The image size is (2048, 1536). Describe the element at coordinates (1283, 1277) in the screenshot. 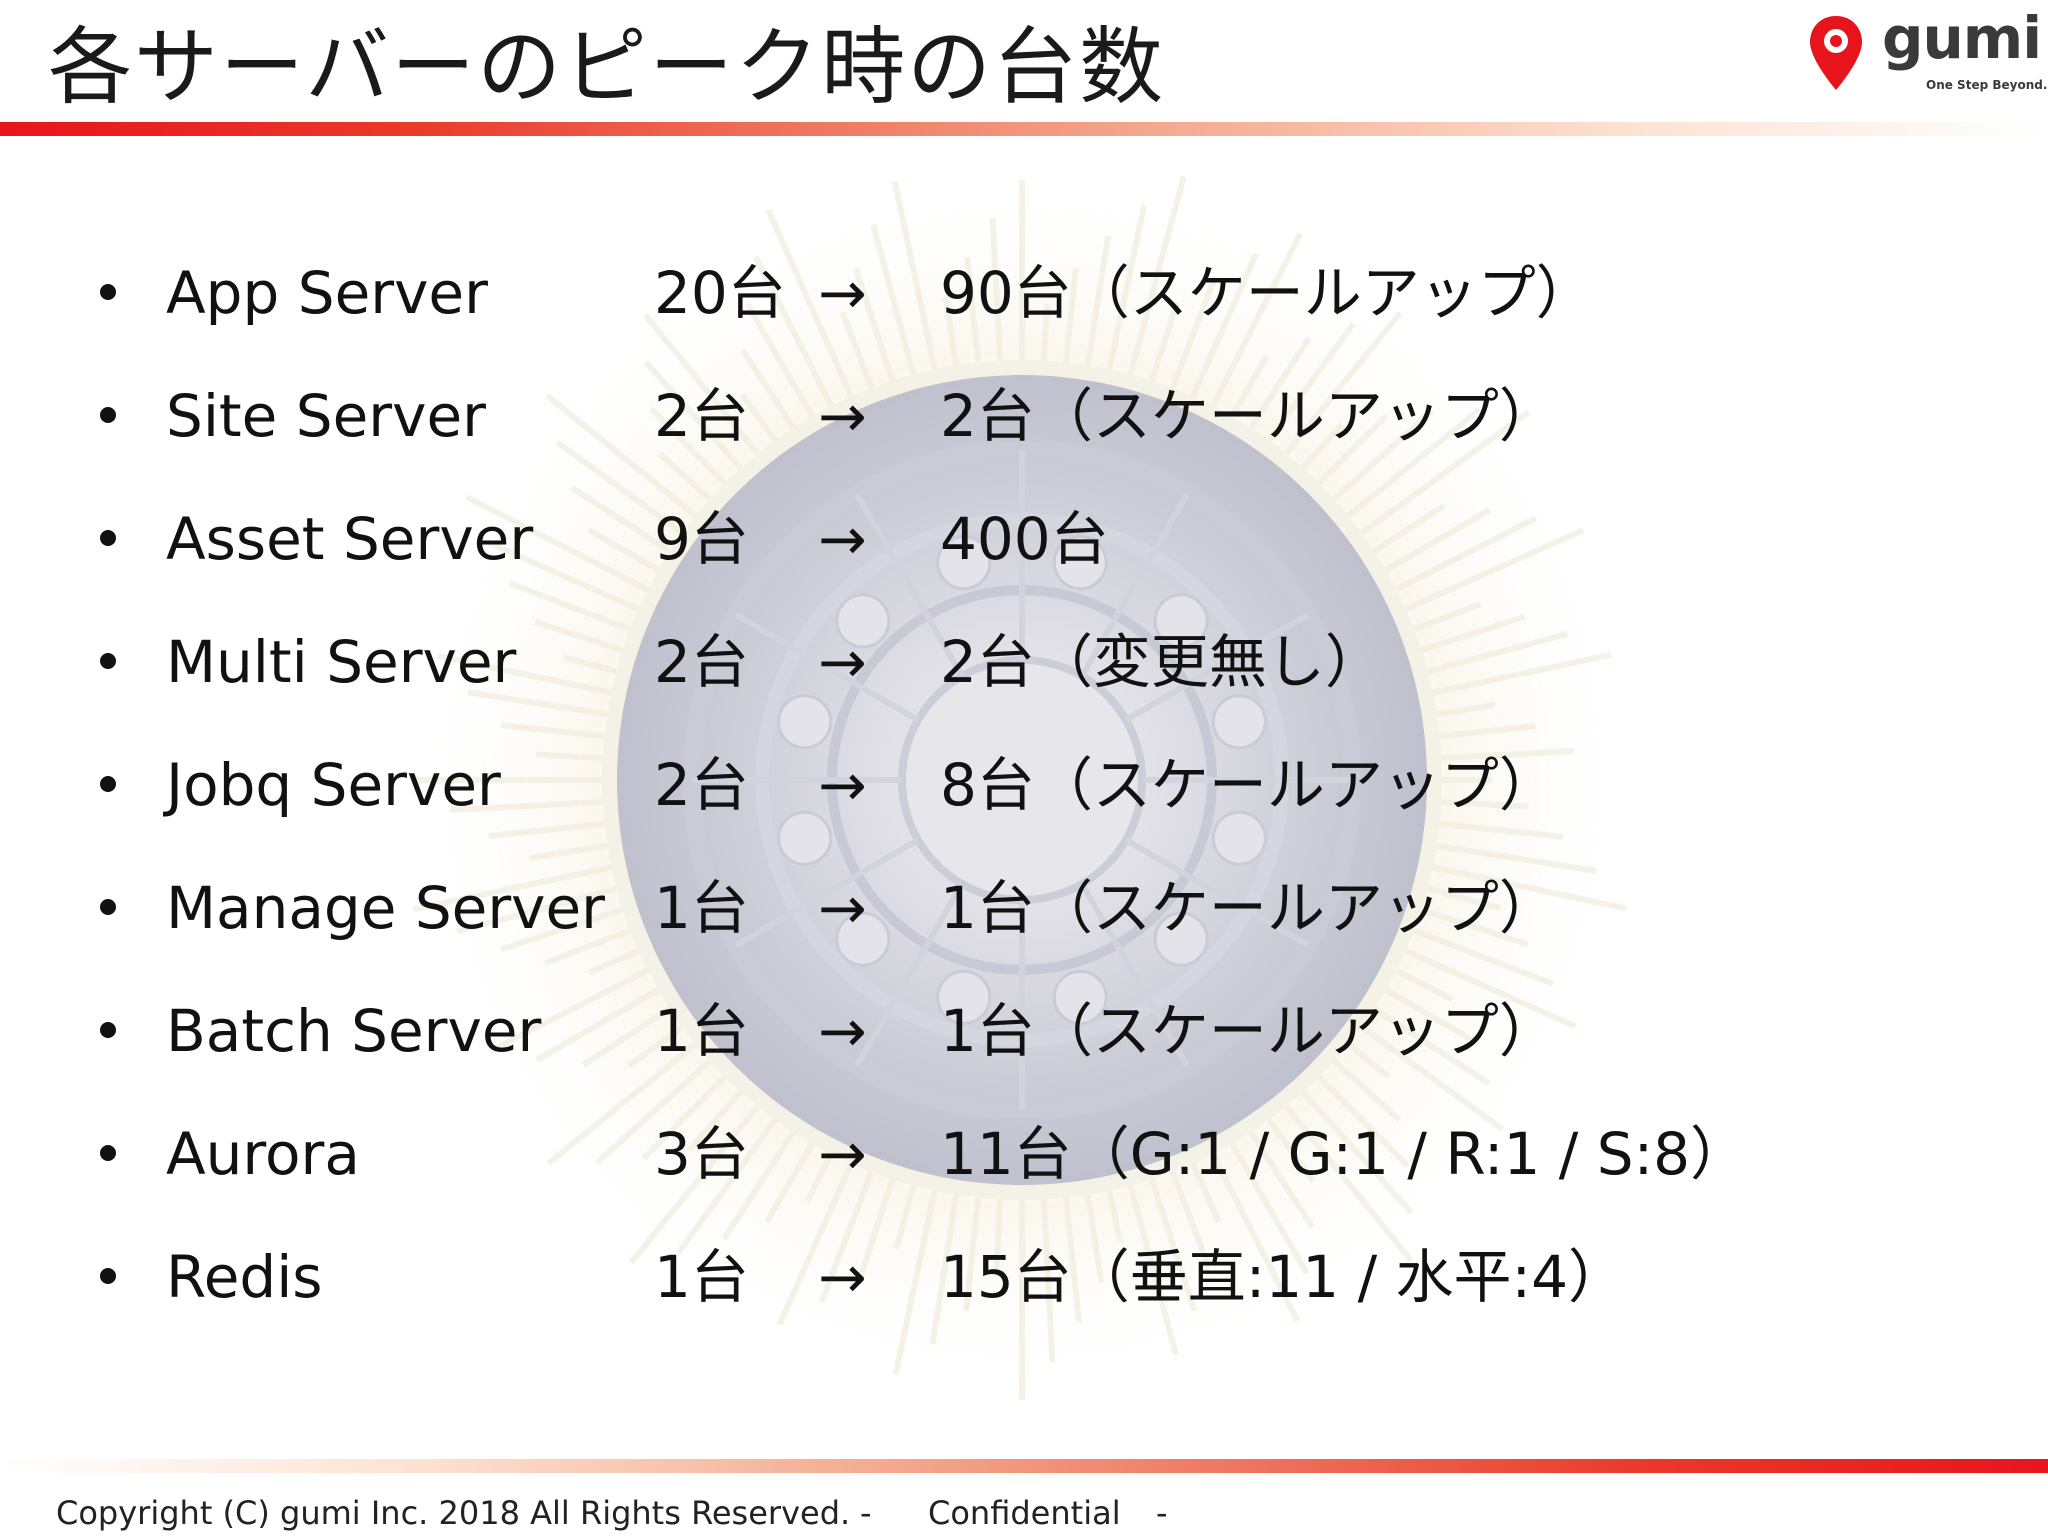

I see `count-after: 15台（垂直:11 / 水平:4）` at that location.